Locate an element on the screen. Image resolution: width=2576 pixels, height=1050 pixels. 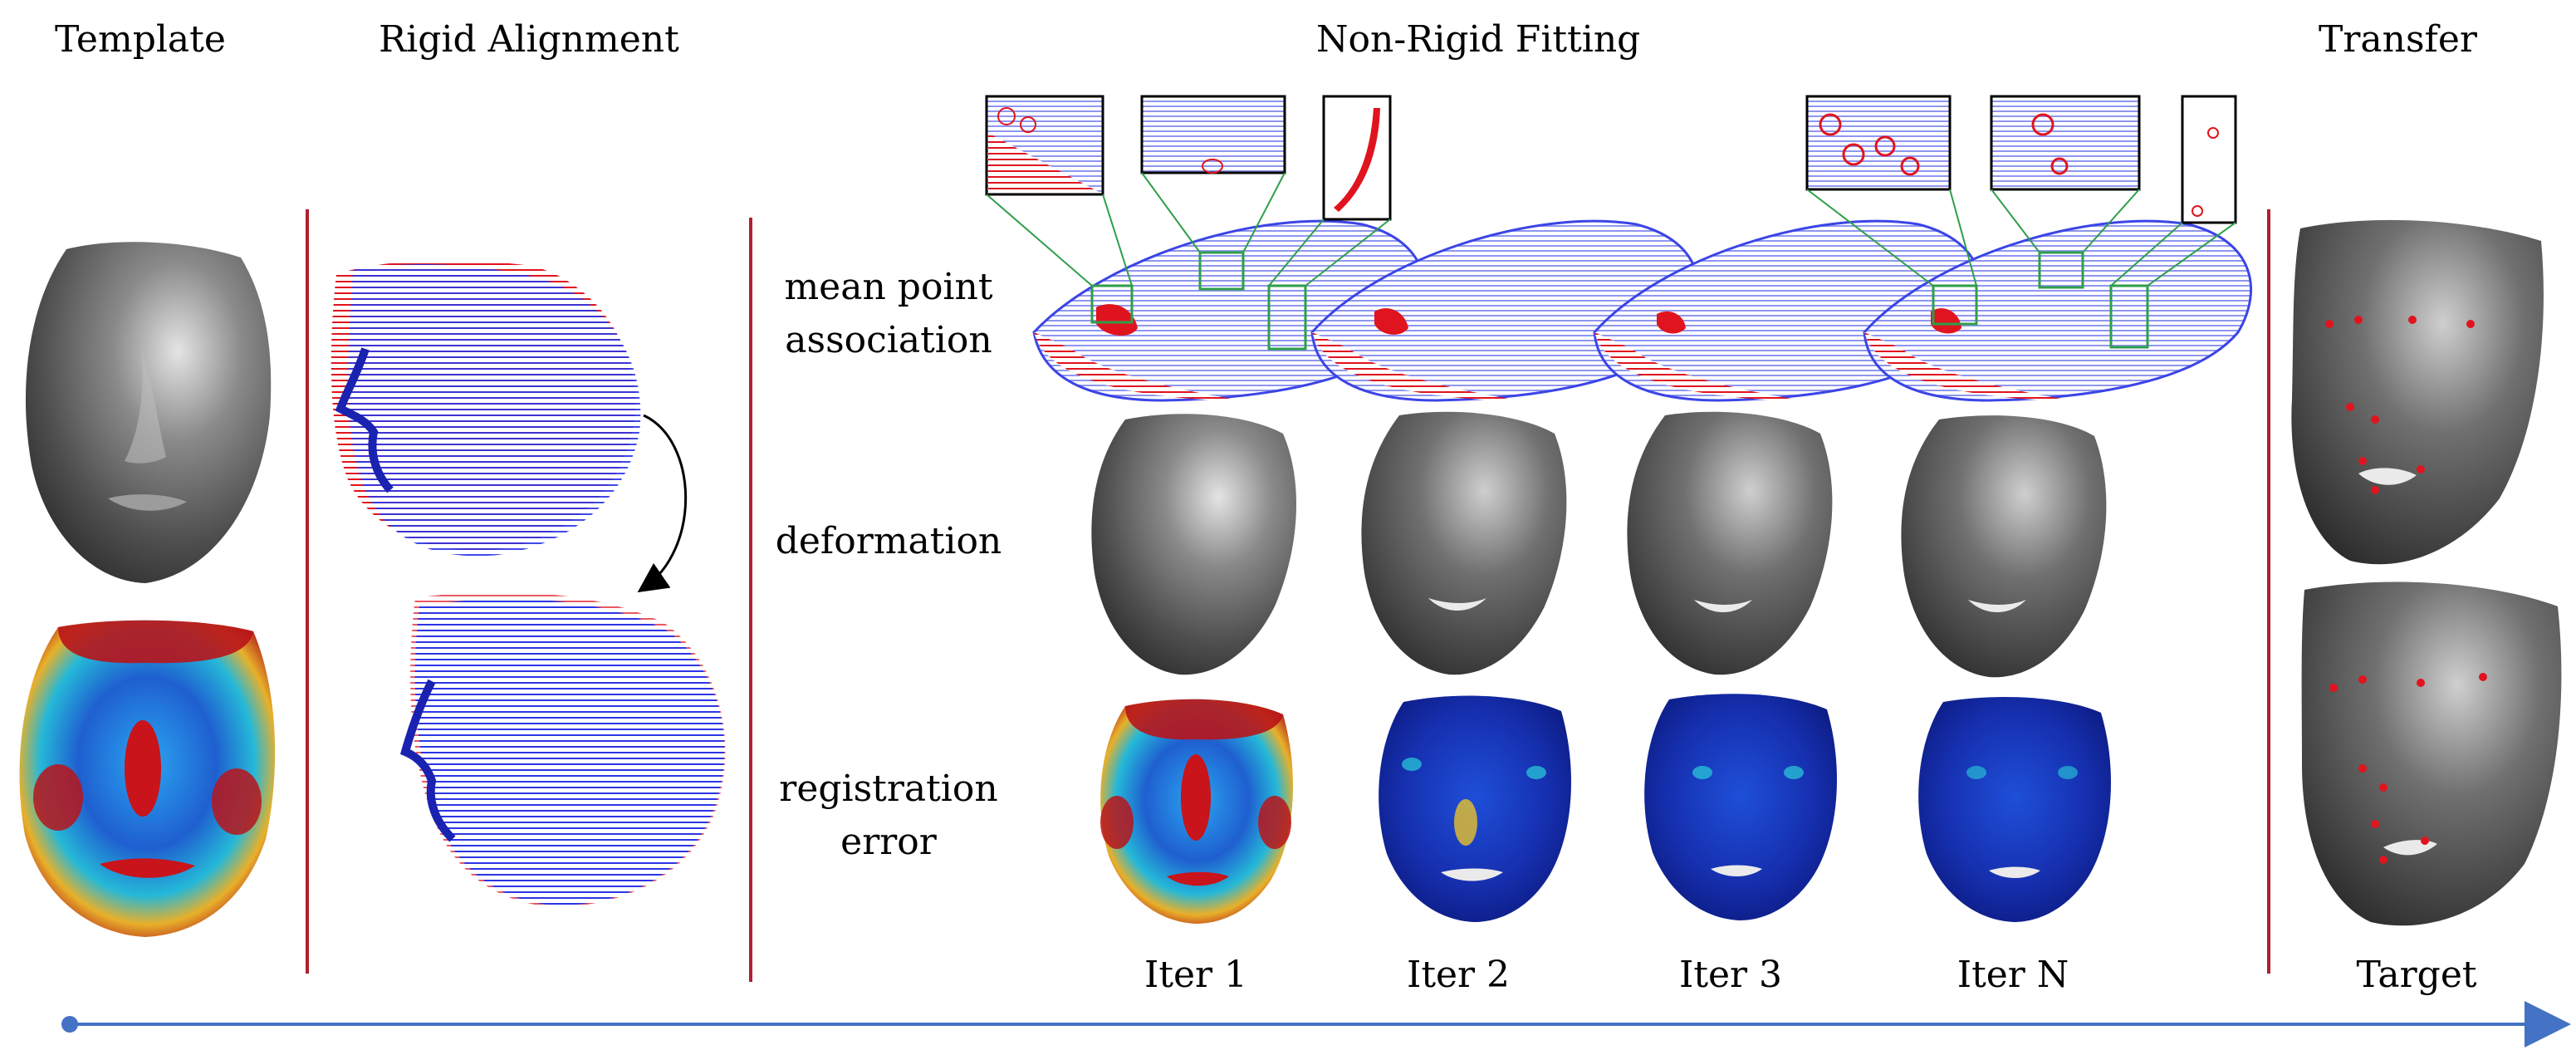
transfer-landmarks-top is located at coordinates (2400, 405).